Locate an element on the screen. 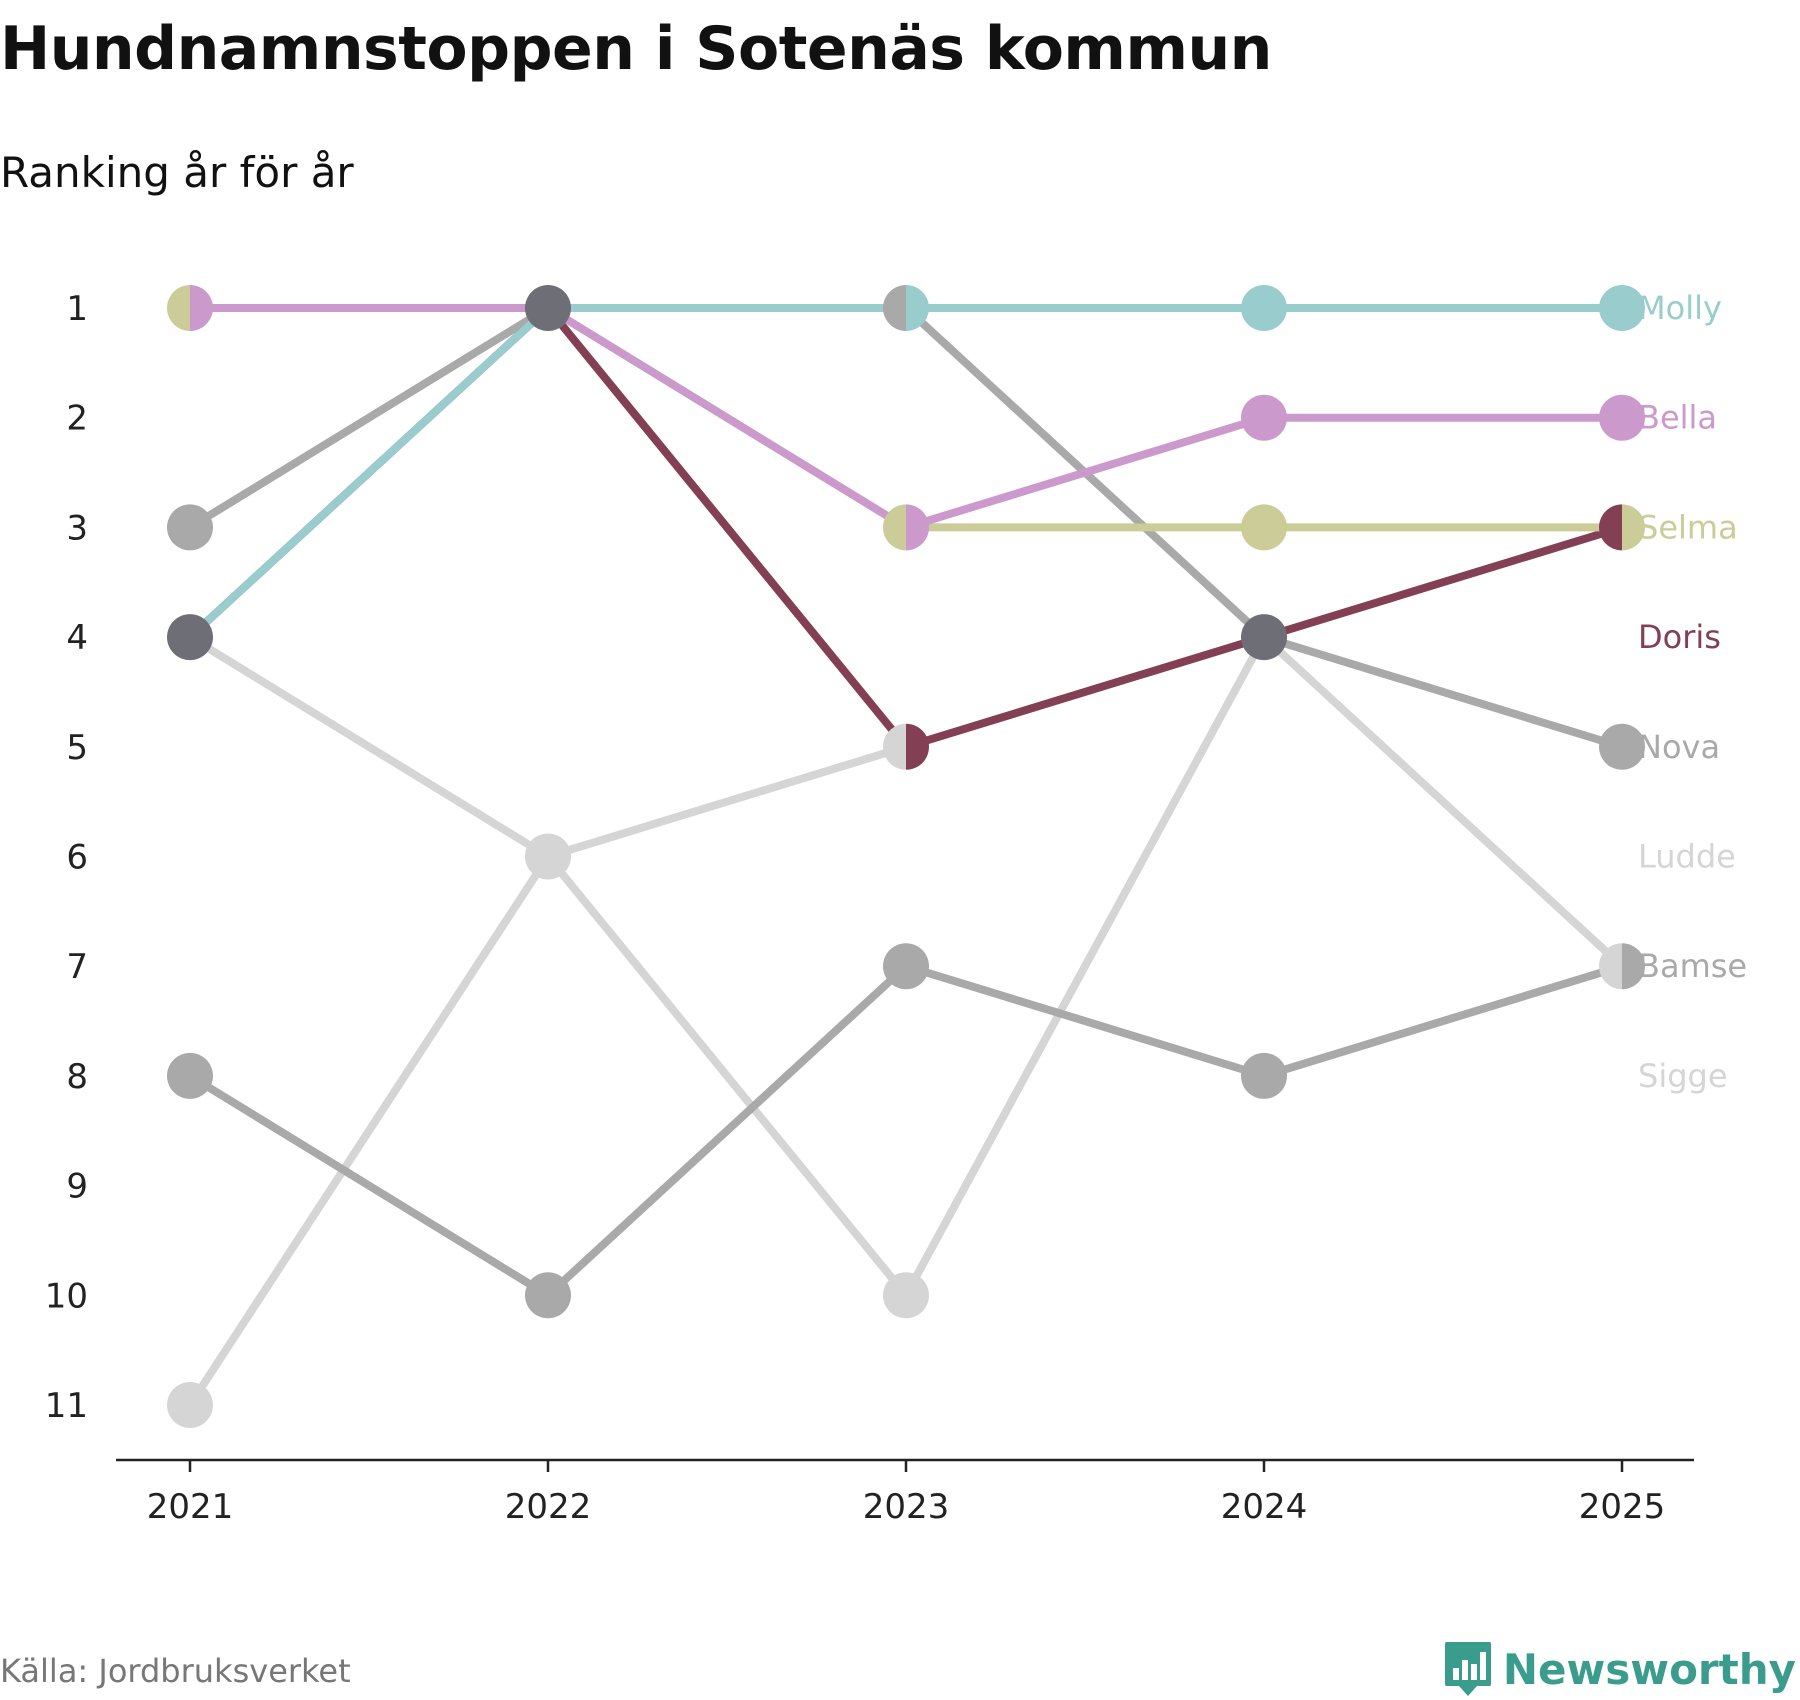 The width and height of the screenshot is (1800, 1700). x-tick-label: 2025 is located at coordinates (1622, 1507).